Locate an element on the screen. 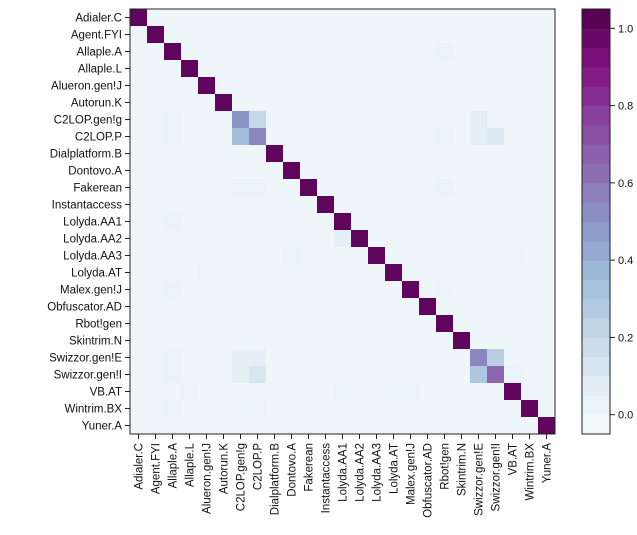 Image resolution: width=637 pixels, height=535 pixels. x-tick-label: C2LOP.P is located at coordinates (259, 466).